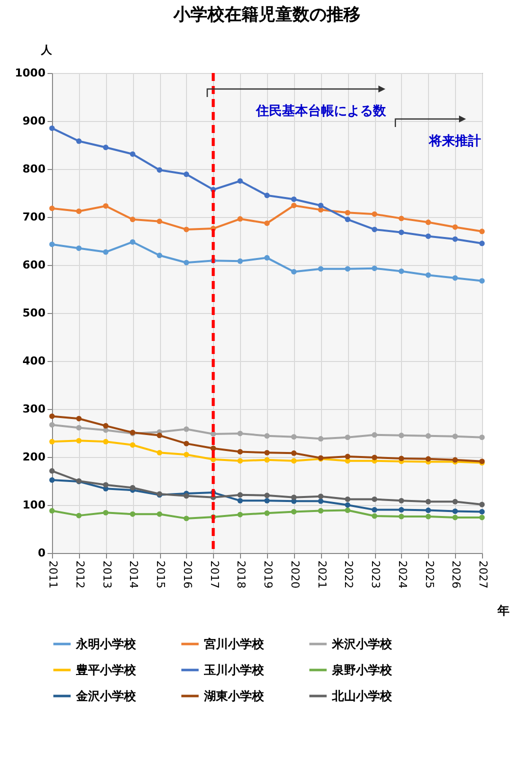  I want to click on y-tick-label: 700, so click(34, 217).